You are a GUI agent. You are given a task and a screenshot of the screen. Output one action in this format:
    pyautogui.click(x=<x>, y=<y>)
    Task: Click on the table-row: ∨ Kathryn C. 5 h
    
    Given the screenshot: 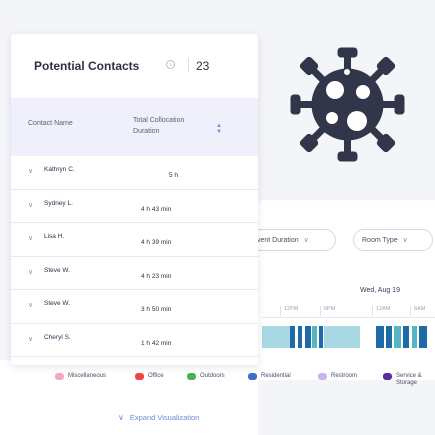 What is the action you would take?
    pyautogui.click(x=134, y=173)
    